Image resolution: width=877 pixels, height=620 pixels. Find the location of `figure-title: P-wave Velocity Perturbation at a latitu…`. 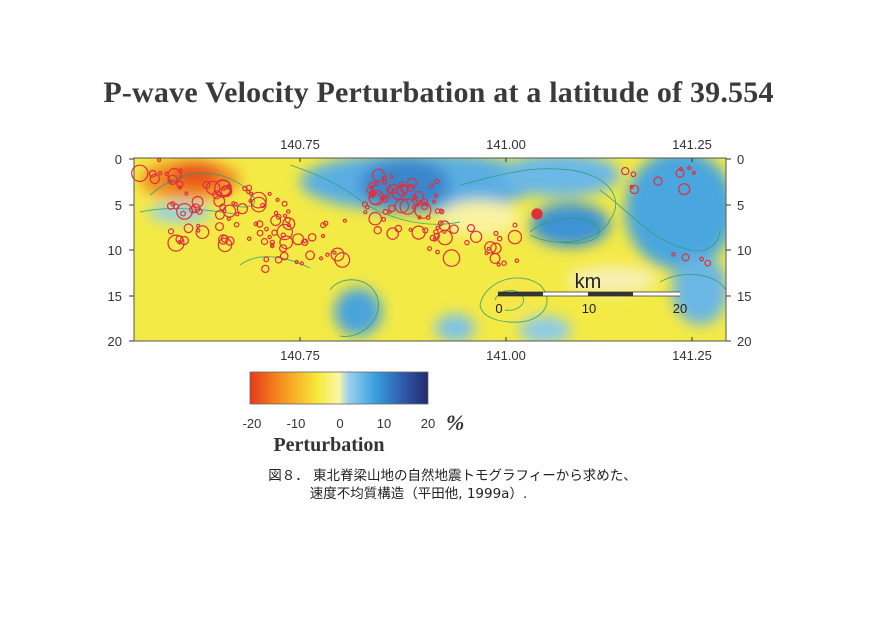

figure-title: P-wave Velocity Perturbation at a latitu… is located at coordinates (438, 92).